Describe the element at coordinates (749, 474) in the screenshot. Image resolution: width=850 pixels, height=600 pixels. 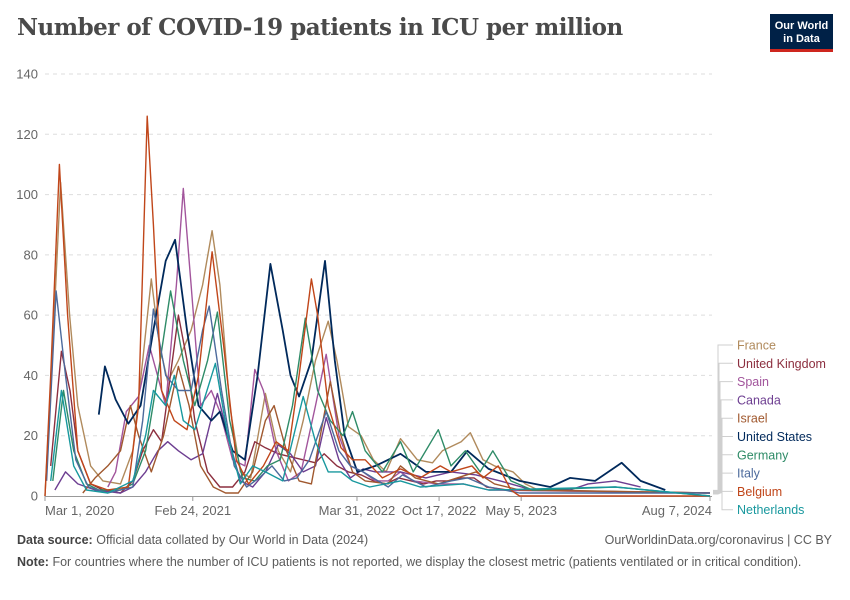
I see `legend-label-italy: Italy` at that location.